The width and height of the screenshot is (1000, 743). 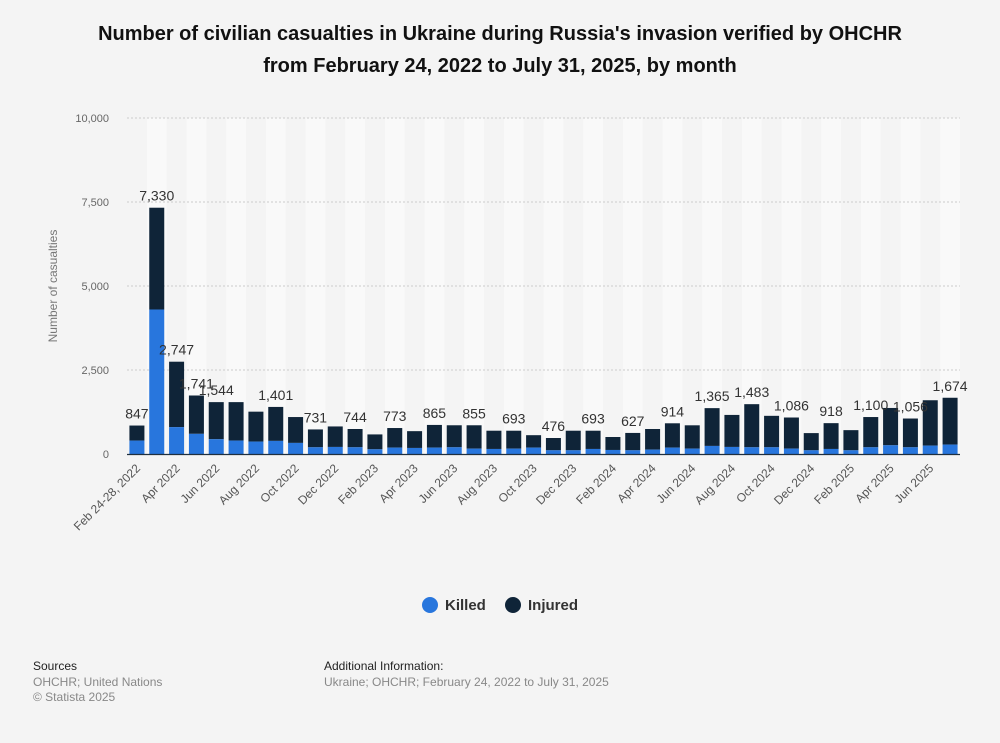 I want to click on x-tick-label: Apr 2024, so click(x=636, y=483).